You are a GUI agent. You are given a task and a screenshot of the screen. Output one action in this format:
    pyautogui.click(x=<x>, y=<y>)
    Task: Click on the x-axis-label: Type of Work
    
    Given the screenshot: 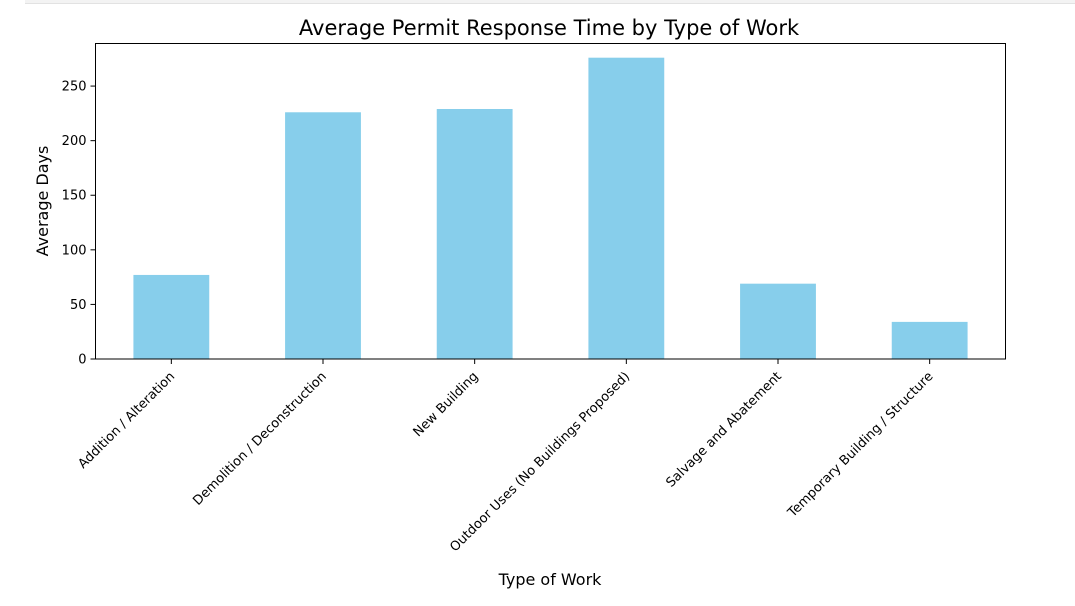 What is the action you would take?
    pyautogui.click(x=550, y=579)
    